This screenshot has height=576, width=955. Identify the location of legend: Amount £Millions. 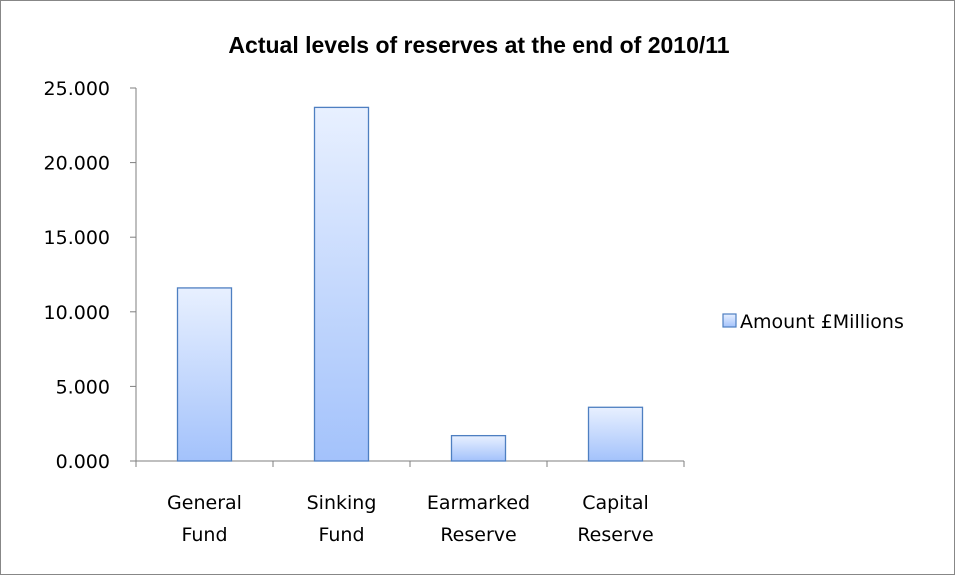
(813, 322).